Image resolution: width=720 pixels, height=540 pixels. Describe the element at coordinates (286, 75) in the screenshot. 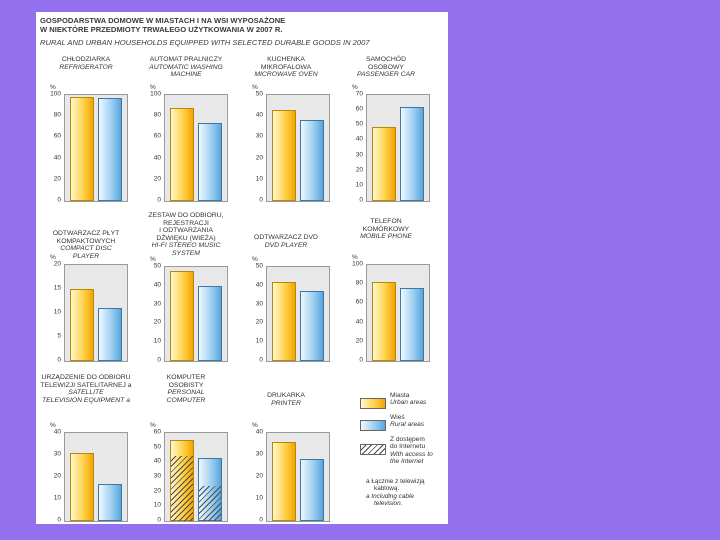

I see `chart-label-en: MICROWAVE OVEN` at that location.